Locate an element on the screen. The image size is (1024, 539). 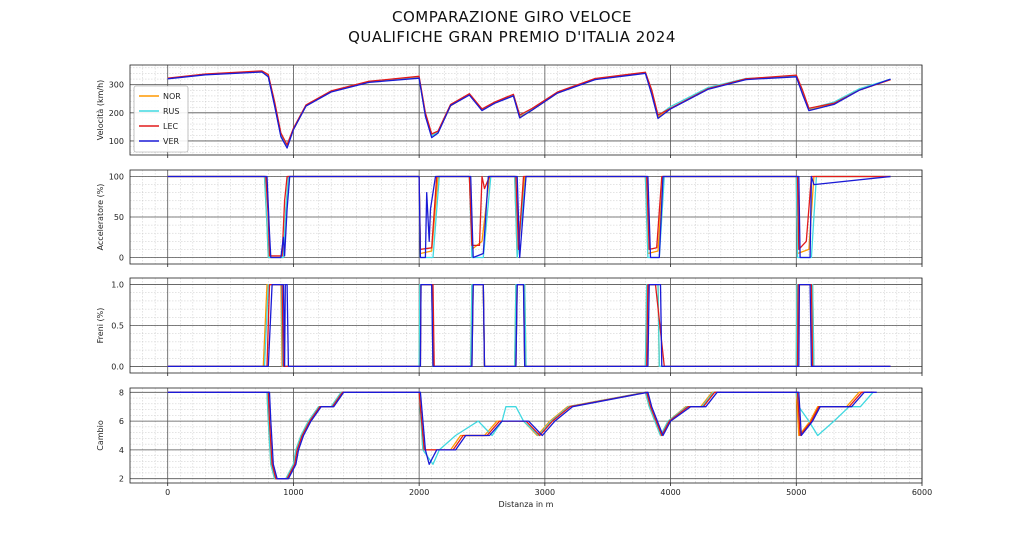
legend-label-lec: LEC is located at coordinates (171, 126).